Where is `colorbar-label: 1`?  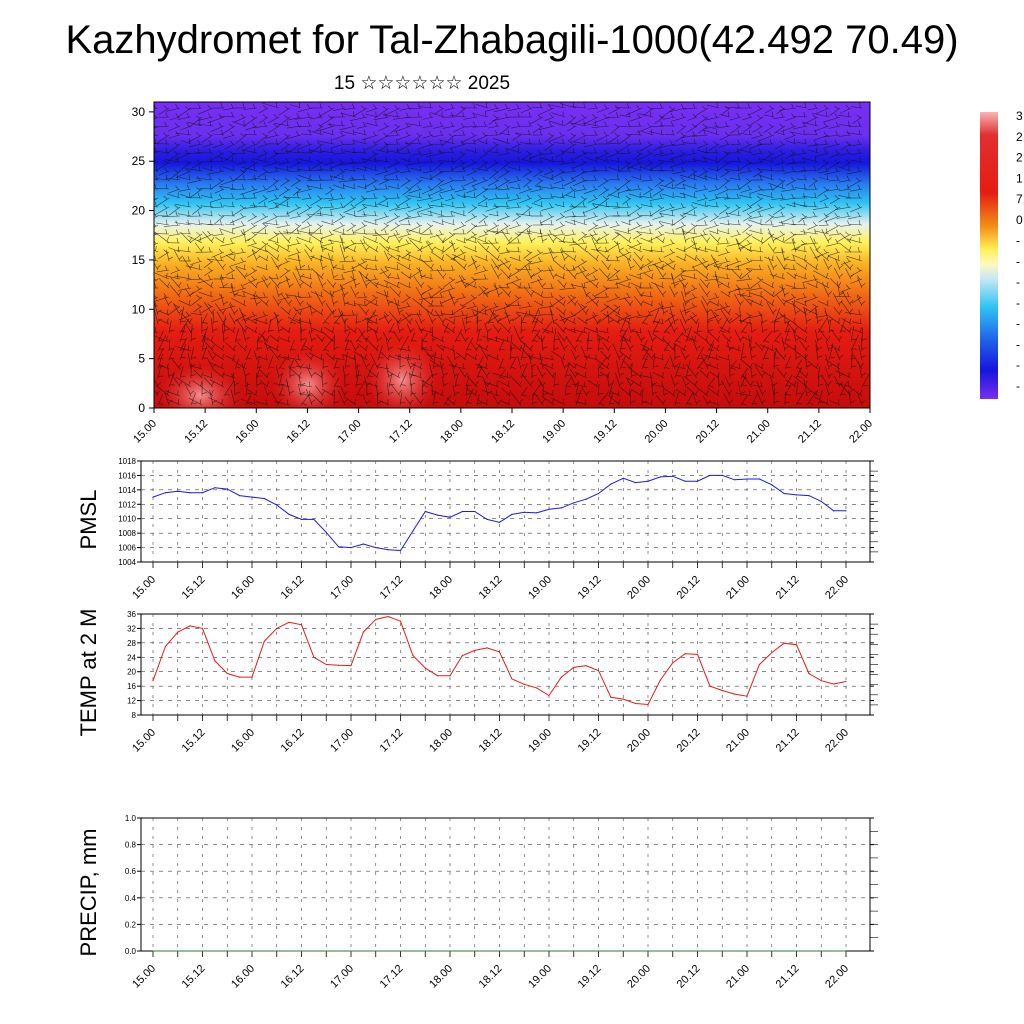
colorbar-label: 1 is located at coordinates (1019, 178).